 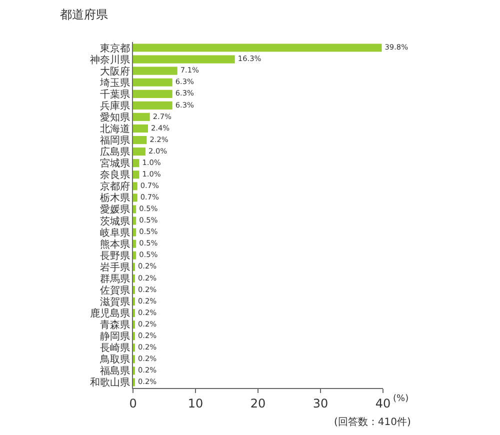 What do you see at coordinates (115, 94) in the screenshot?
I see `y-tick-label: 千葉県` at bounding box center [115, 94].